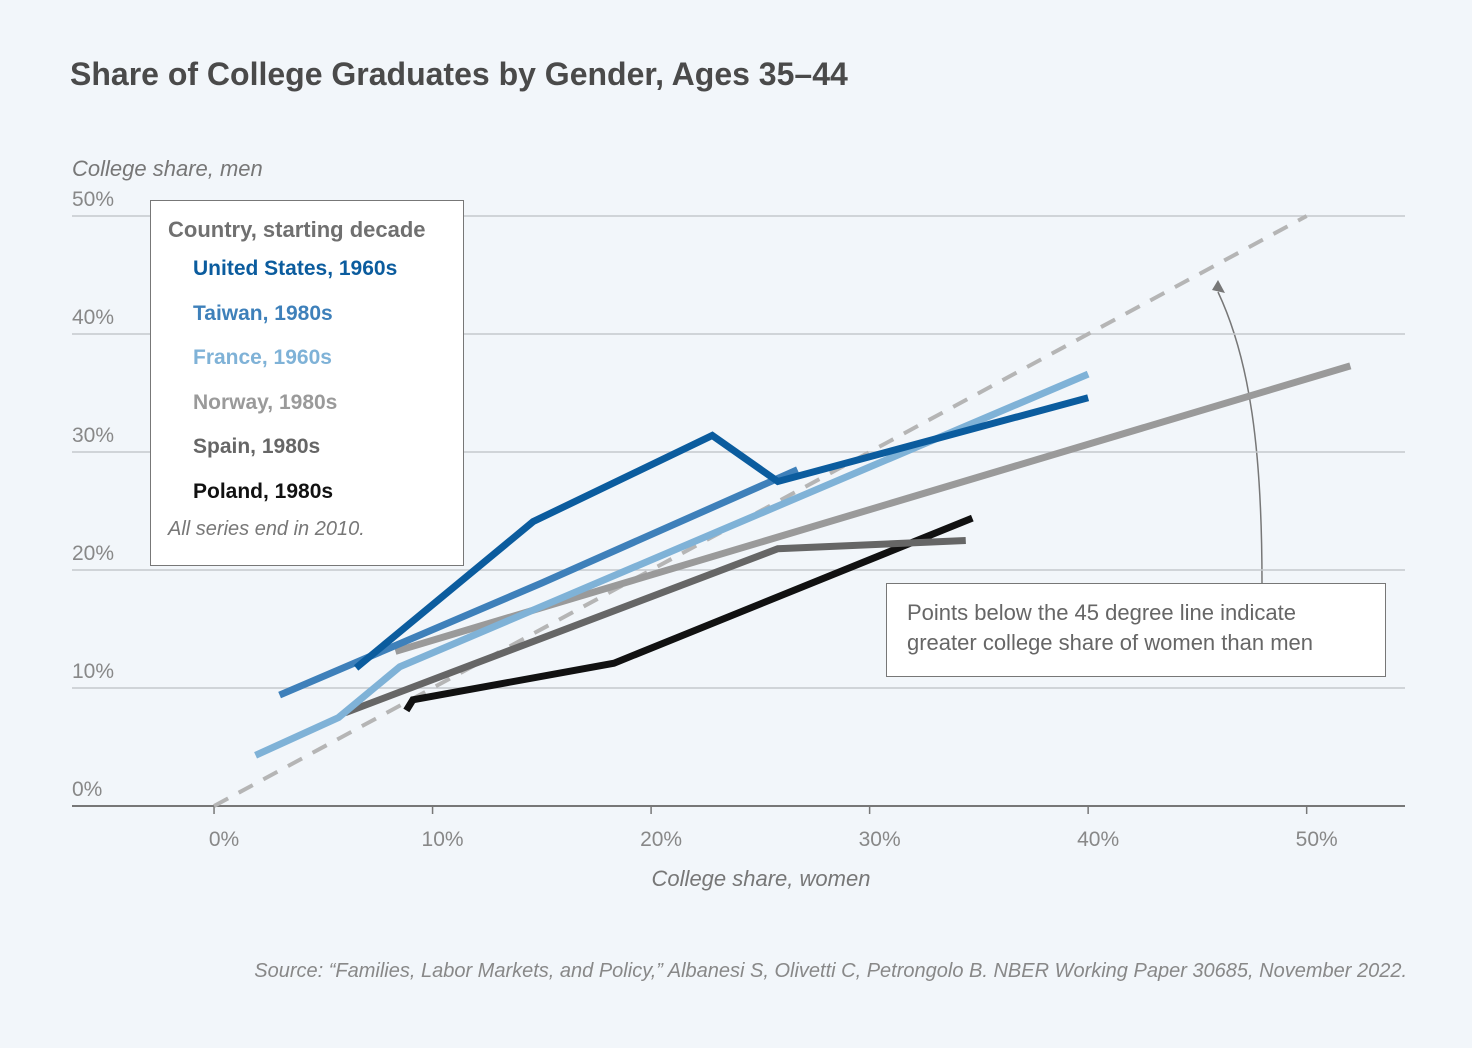 This screenshot has width=1472, height=1048. Describe the element at coordinates (224, 839) in the screenshot. I see `x-tick-label: 0%` at that location.